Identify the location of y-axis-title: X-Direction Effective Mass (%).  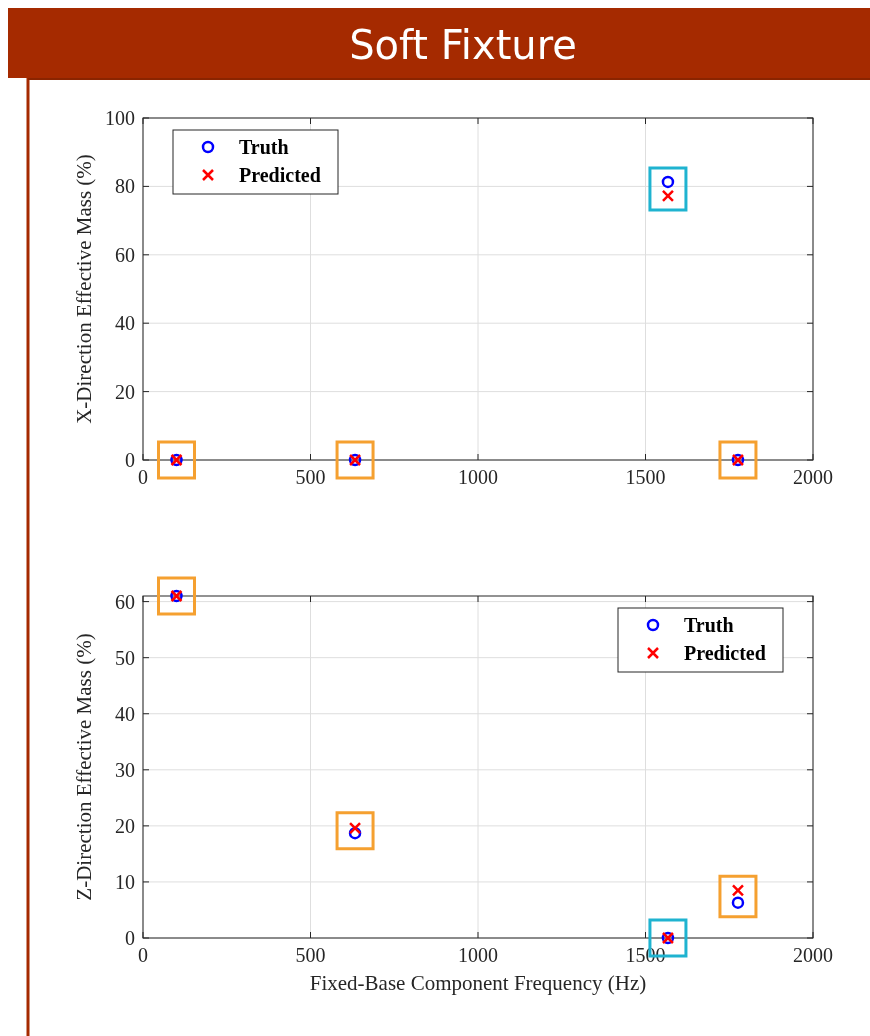
(84, 289).